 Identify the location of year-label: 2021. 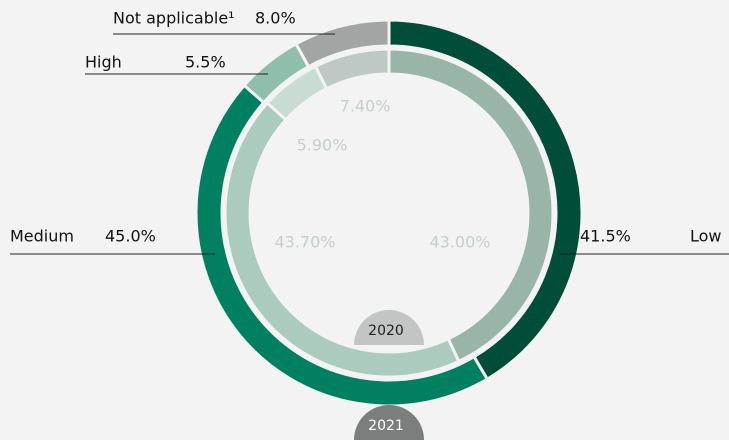
(386, 426).